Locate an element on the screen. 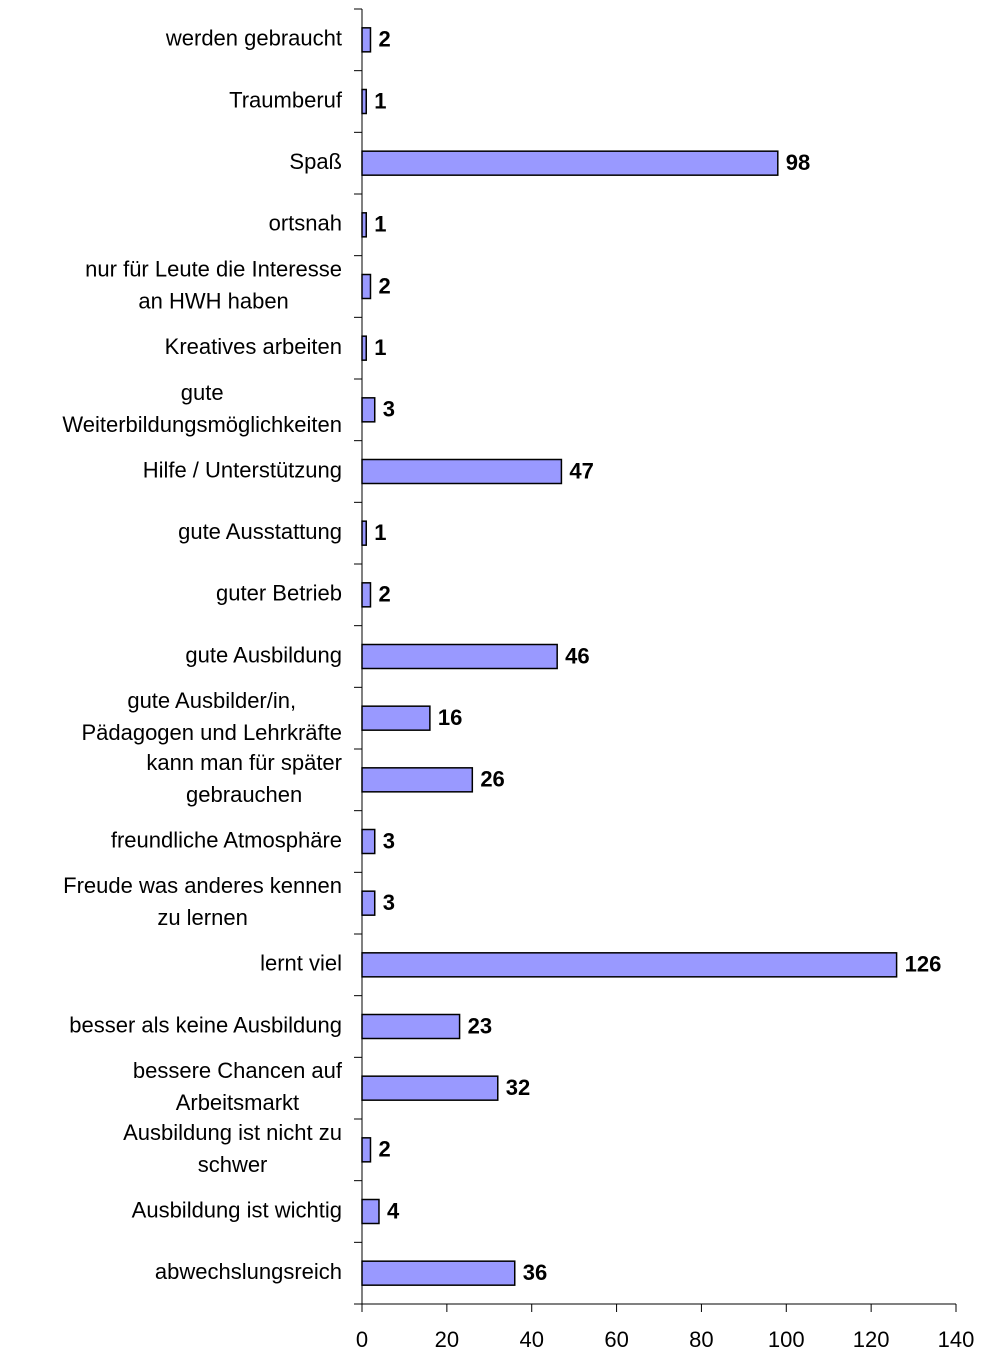 The height and width of the screenshot is (1354, 981). y-tick-label: bessere Chancen auf Arbeitsmarkt is located at coordinates (238, 1086).